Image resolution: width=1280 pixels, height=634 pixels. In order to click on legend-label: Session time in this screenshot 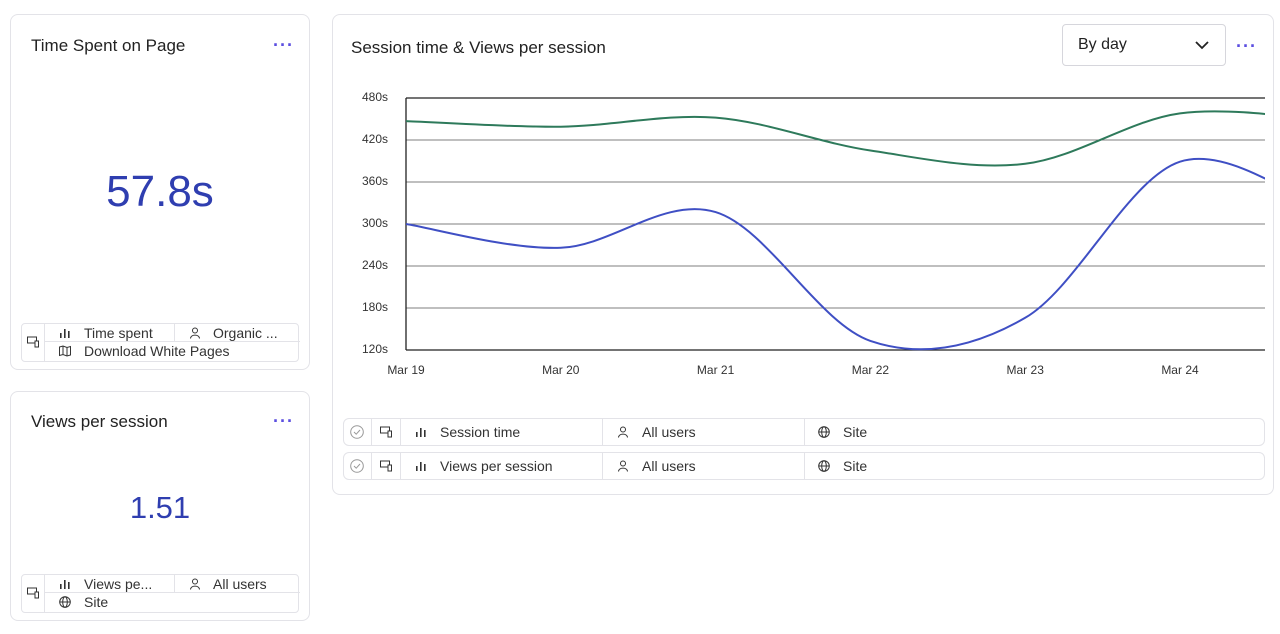, I will do `click(480, 432)`.